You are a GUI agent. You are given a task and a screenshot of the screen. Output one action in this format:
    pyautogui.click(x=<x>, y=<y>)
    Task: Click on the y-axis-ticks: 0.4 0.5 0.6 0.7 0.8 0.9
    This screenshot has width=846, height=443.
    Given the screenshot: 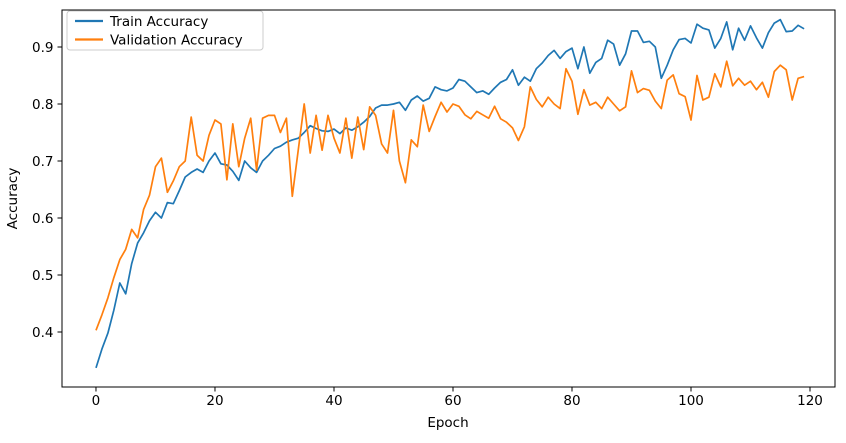 What is the action you would take?
    pyautogui.click(x=47, y=190)
    